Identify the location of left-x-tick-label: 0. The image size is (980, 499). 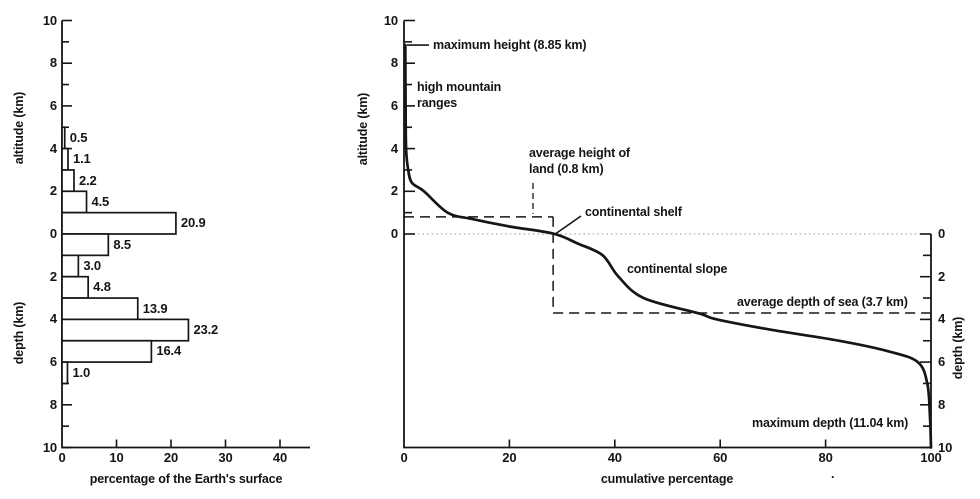
(62, 457).